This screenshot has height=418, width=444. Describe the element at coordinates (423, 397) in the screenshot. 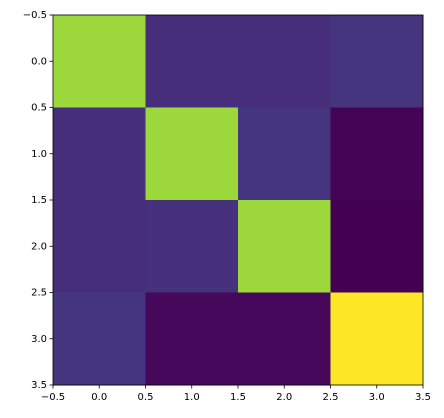

I see `x-tick-label: 3.5` at that location.